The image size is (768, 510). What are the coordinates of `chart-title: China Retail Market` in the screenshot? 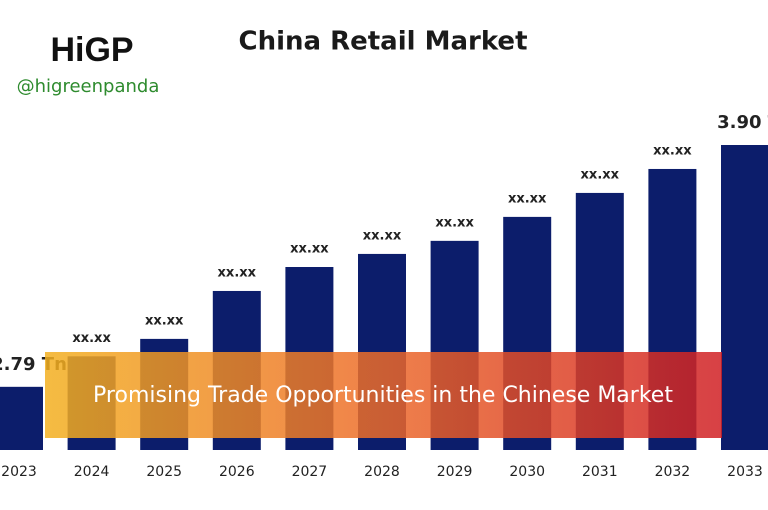 It's located at (382, 42).